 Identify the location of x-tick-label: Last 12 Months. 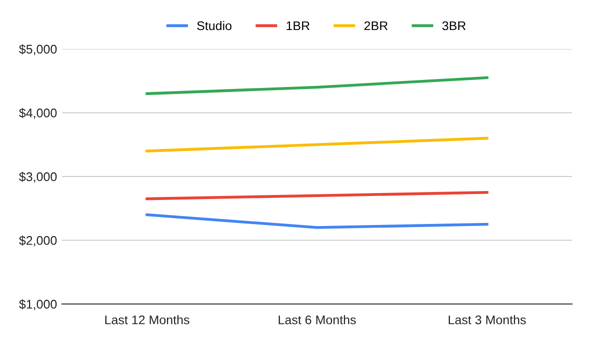
(147, 319).